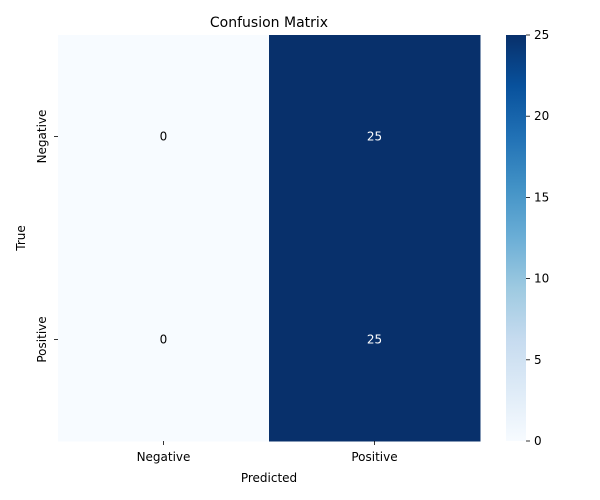  Describe the element at coordinates (267, 452) in the screenshot. I see `x-axis-ticks: Negative Positive` at that location.